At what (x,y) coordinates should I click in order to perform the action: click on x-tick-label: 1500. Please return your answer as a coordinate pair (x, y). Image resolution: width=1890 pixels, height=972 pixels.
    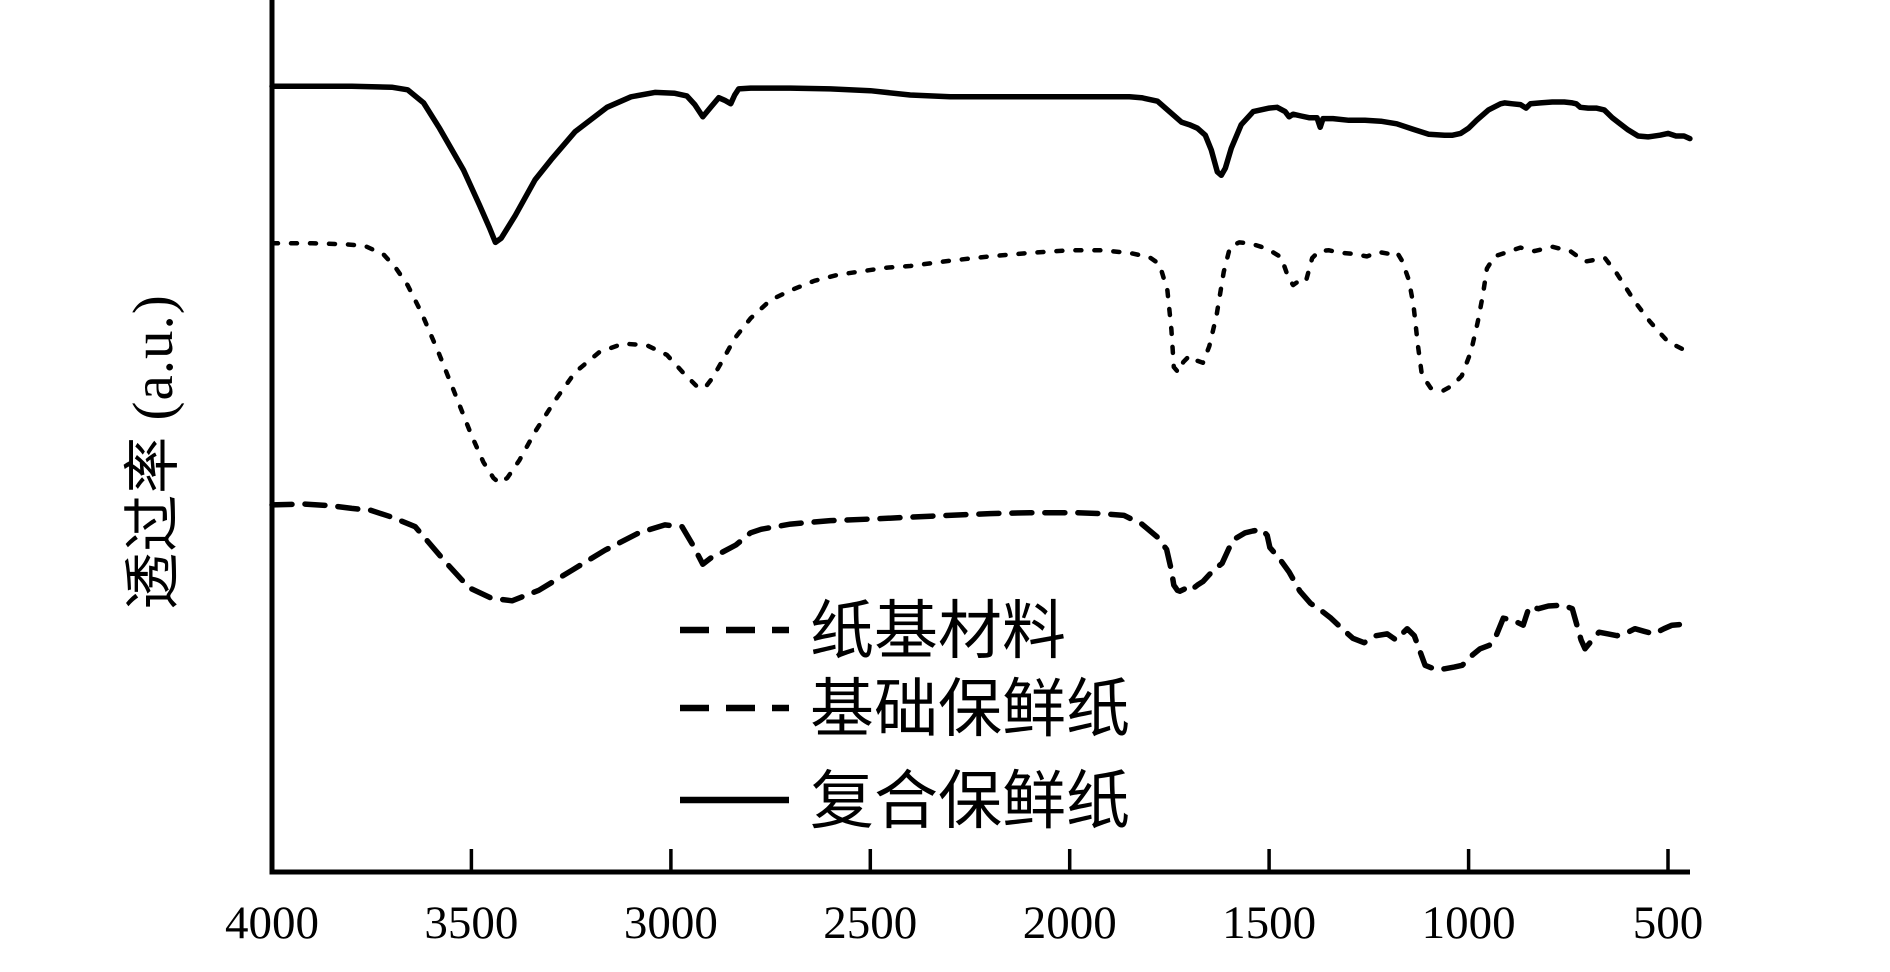
    Looking at the image, I should click on (1269, 923).